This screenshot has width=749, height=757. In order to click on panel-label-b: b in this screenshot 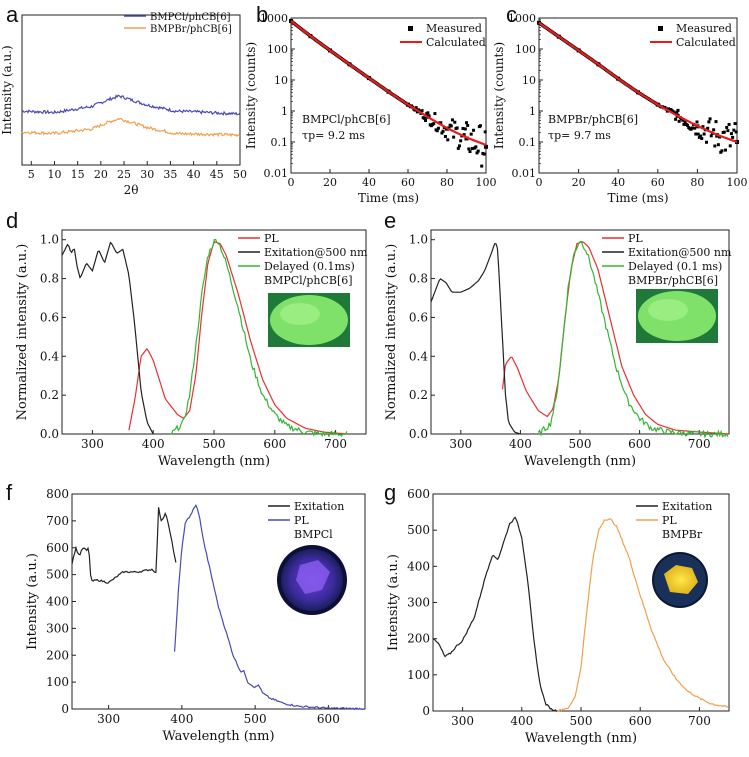, I will do `click(262, 14)`.